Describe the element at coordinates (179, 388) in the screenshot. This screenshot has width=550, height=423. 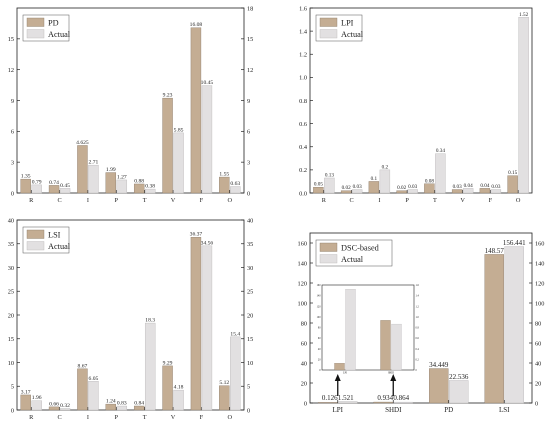
I see `data-label: 4.18` at that location.